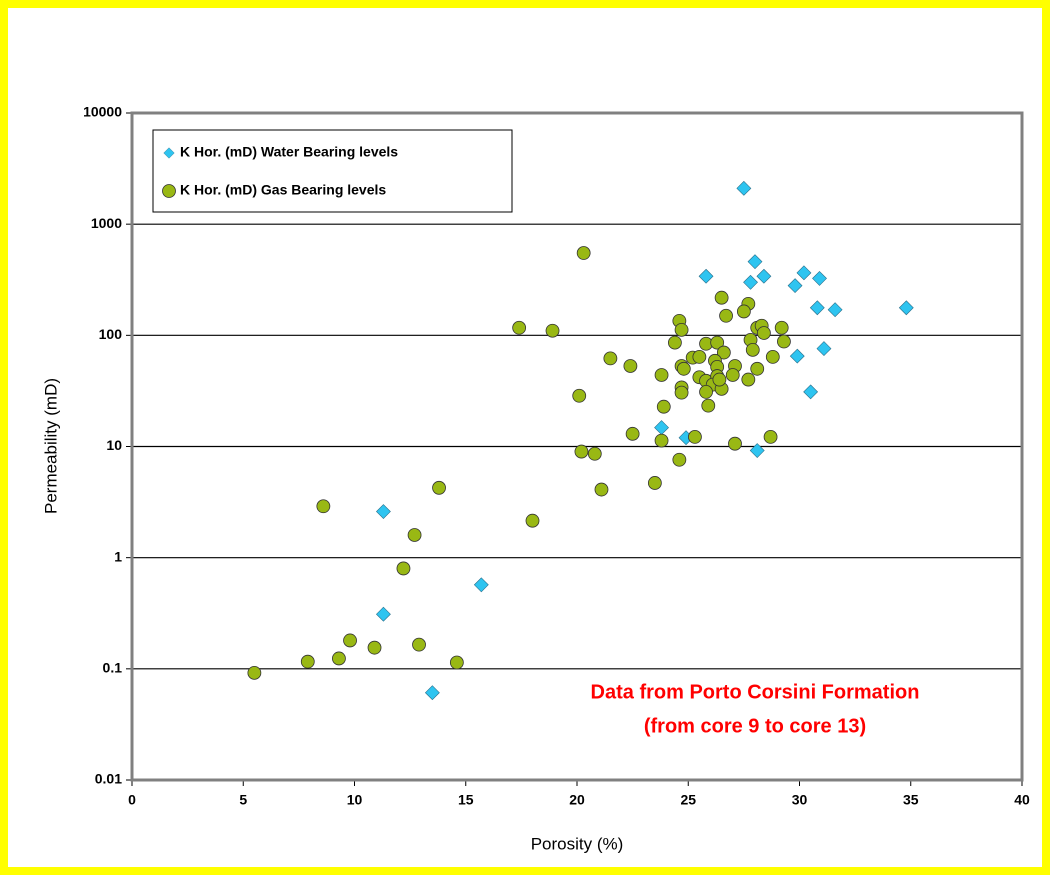  What do you see at coordinates (108, 779) in the screenshot?
I see `y-tick-label: 0.01` at bounding box center [108, 779].